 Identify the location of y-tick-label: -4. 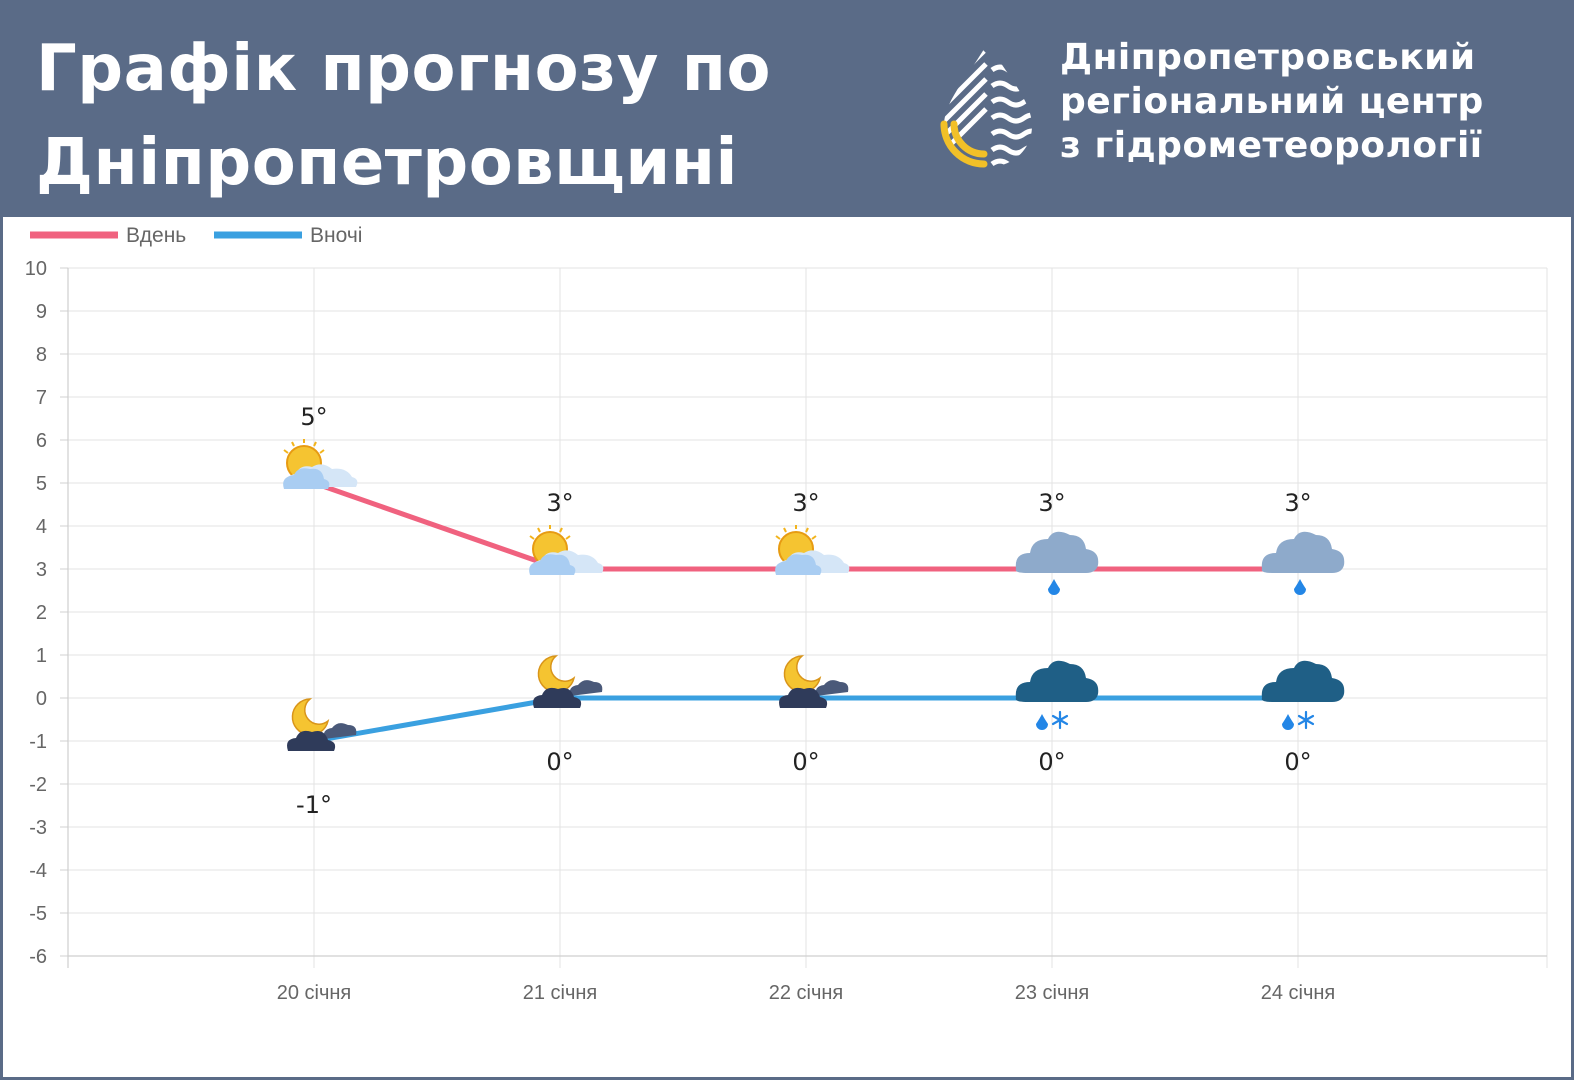
(38, 871).